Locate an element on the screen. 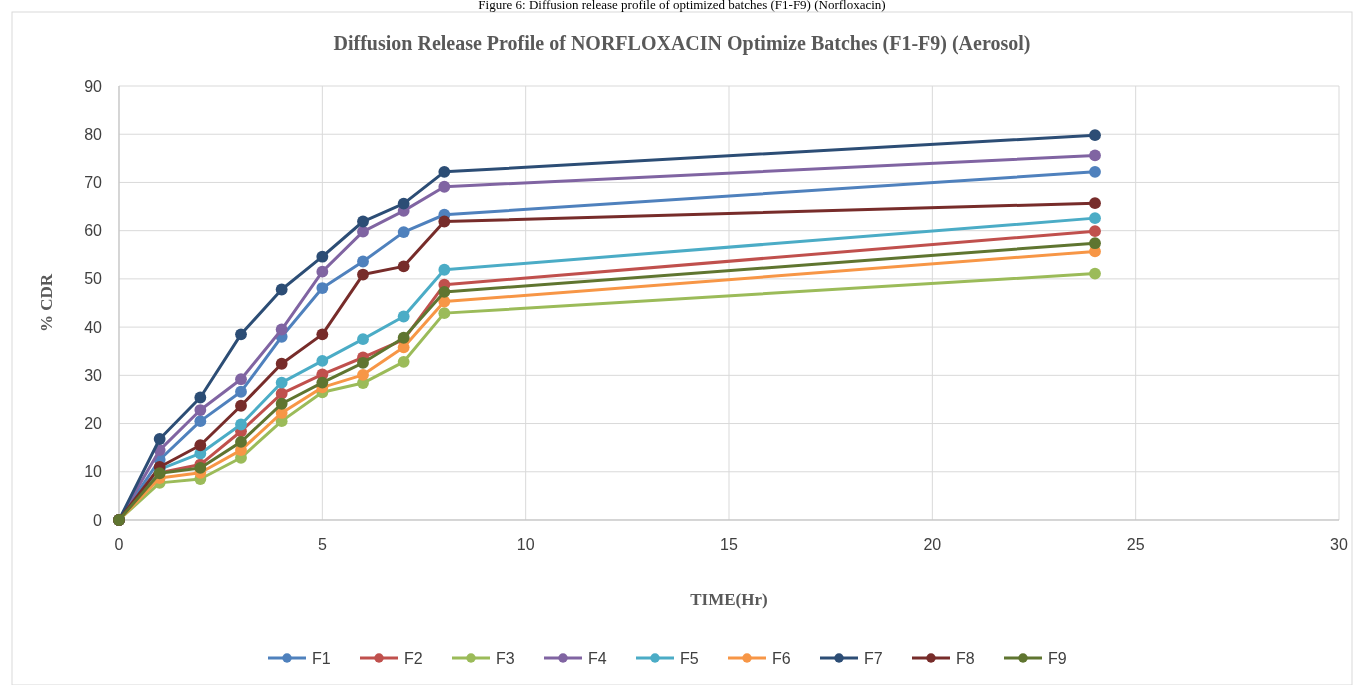 The width and height of the screenshot is (1364, 685). y-tick-label: 30 is located at coordinates (93, 375).